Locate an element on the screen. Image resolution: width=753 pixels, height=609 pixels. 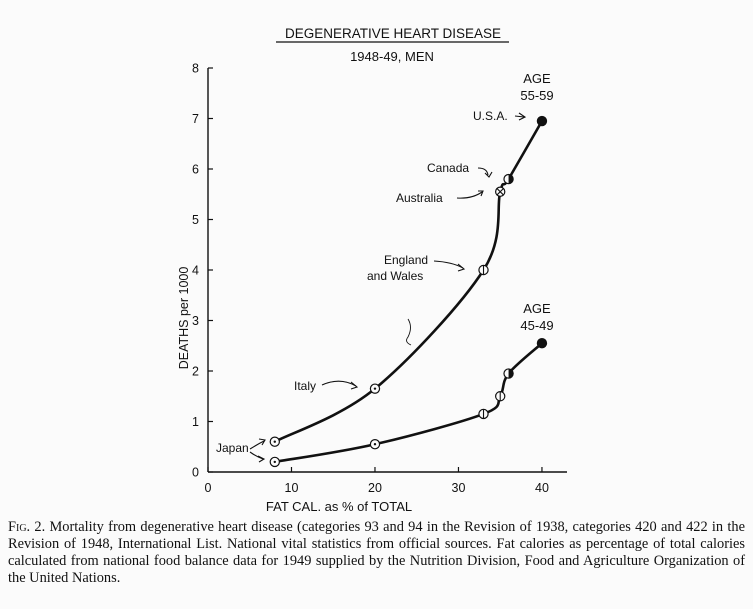
y-tick-label: 2 is located at coordinates (195, 372).